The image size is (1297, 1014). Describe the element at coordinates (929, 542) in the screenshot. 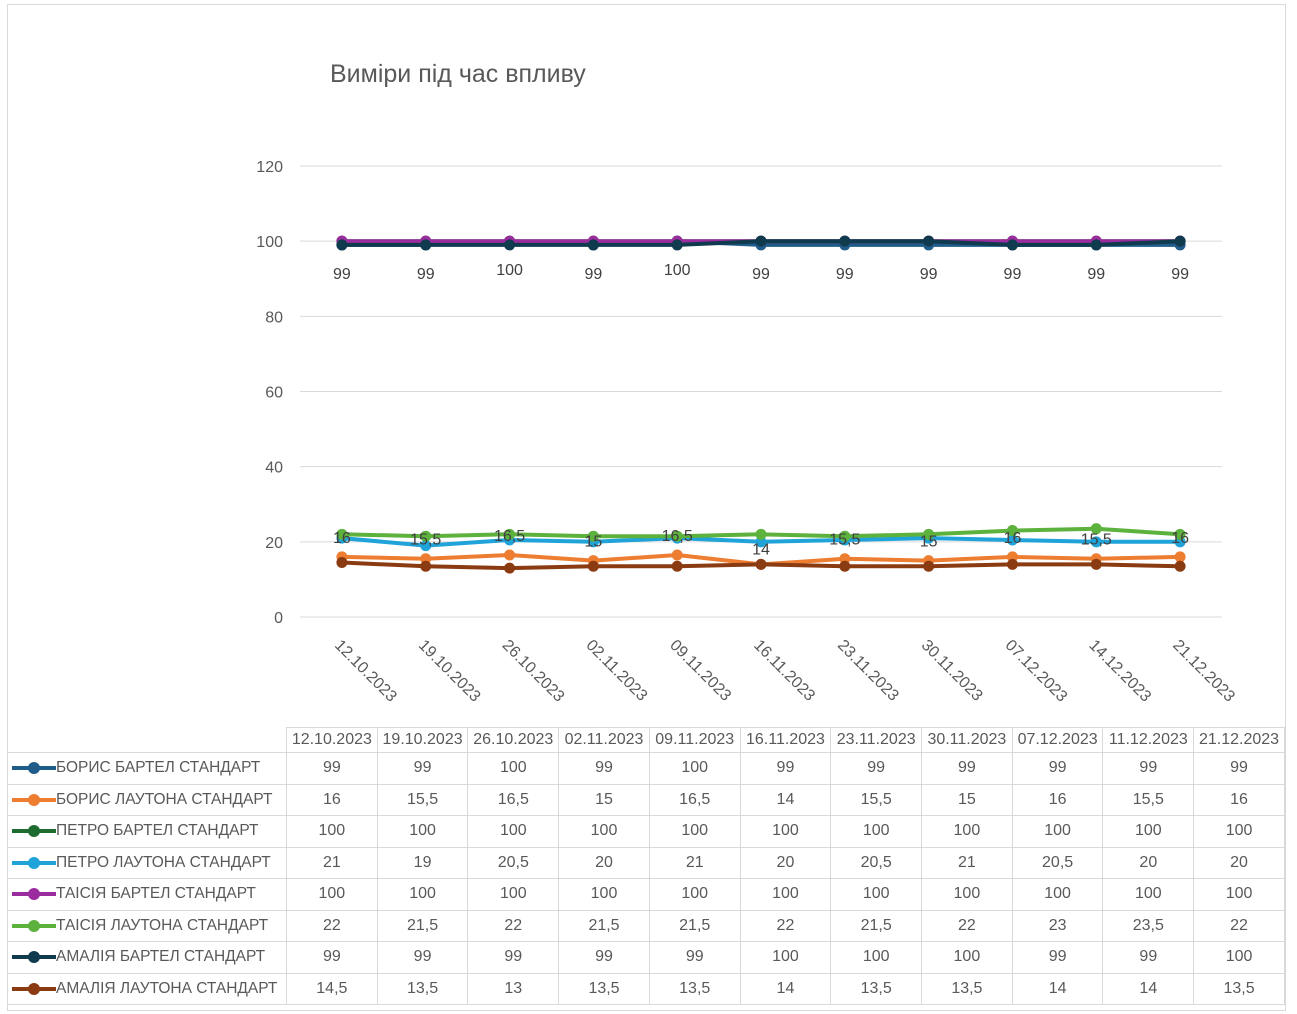

I see `data-label: 15` at that location.